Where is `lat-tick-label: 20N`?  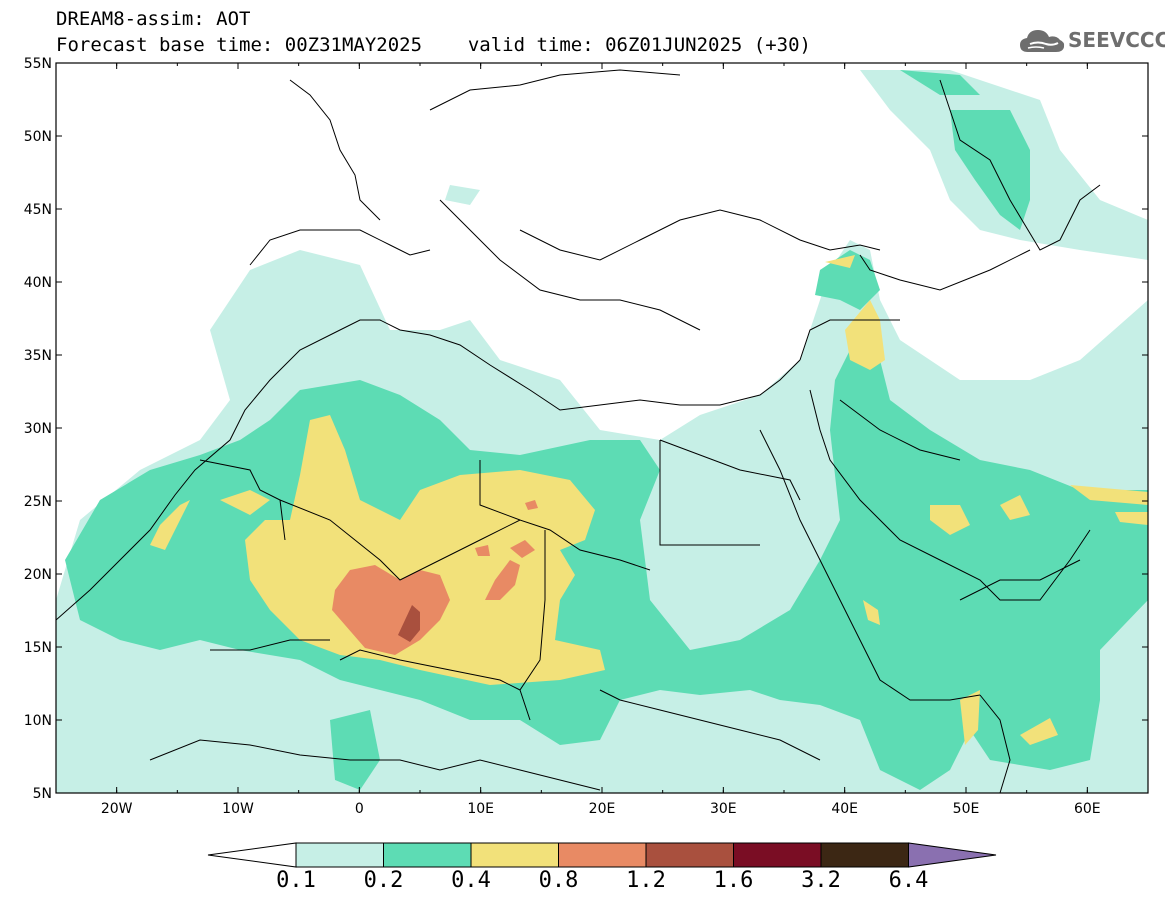
lat-tick-label: 20N is located at coordinates (38, 575).